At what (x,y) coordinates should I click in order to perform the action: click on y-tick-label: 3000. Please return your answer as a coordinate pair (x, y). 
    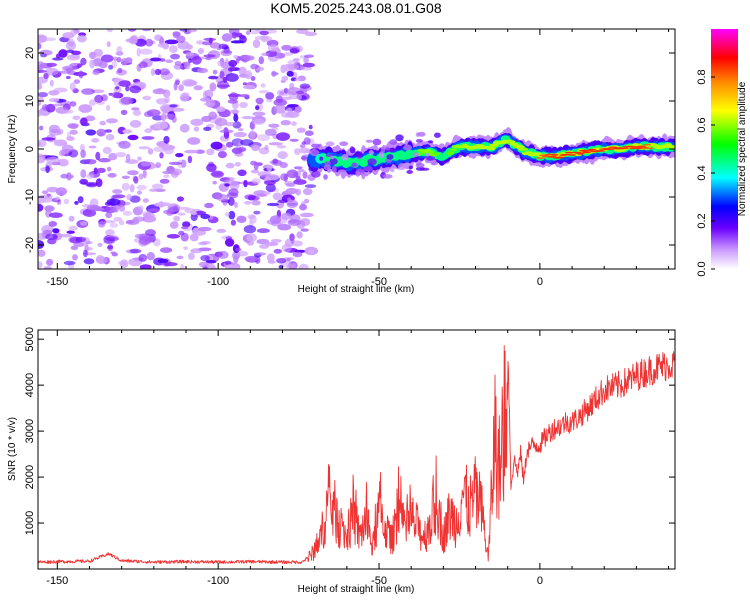
    Looking at the image, I should click on (30, 431).